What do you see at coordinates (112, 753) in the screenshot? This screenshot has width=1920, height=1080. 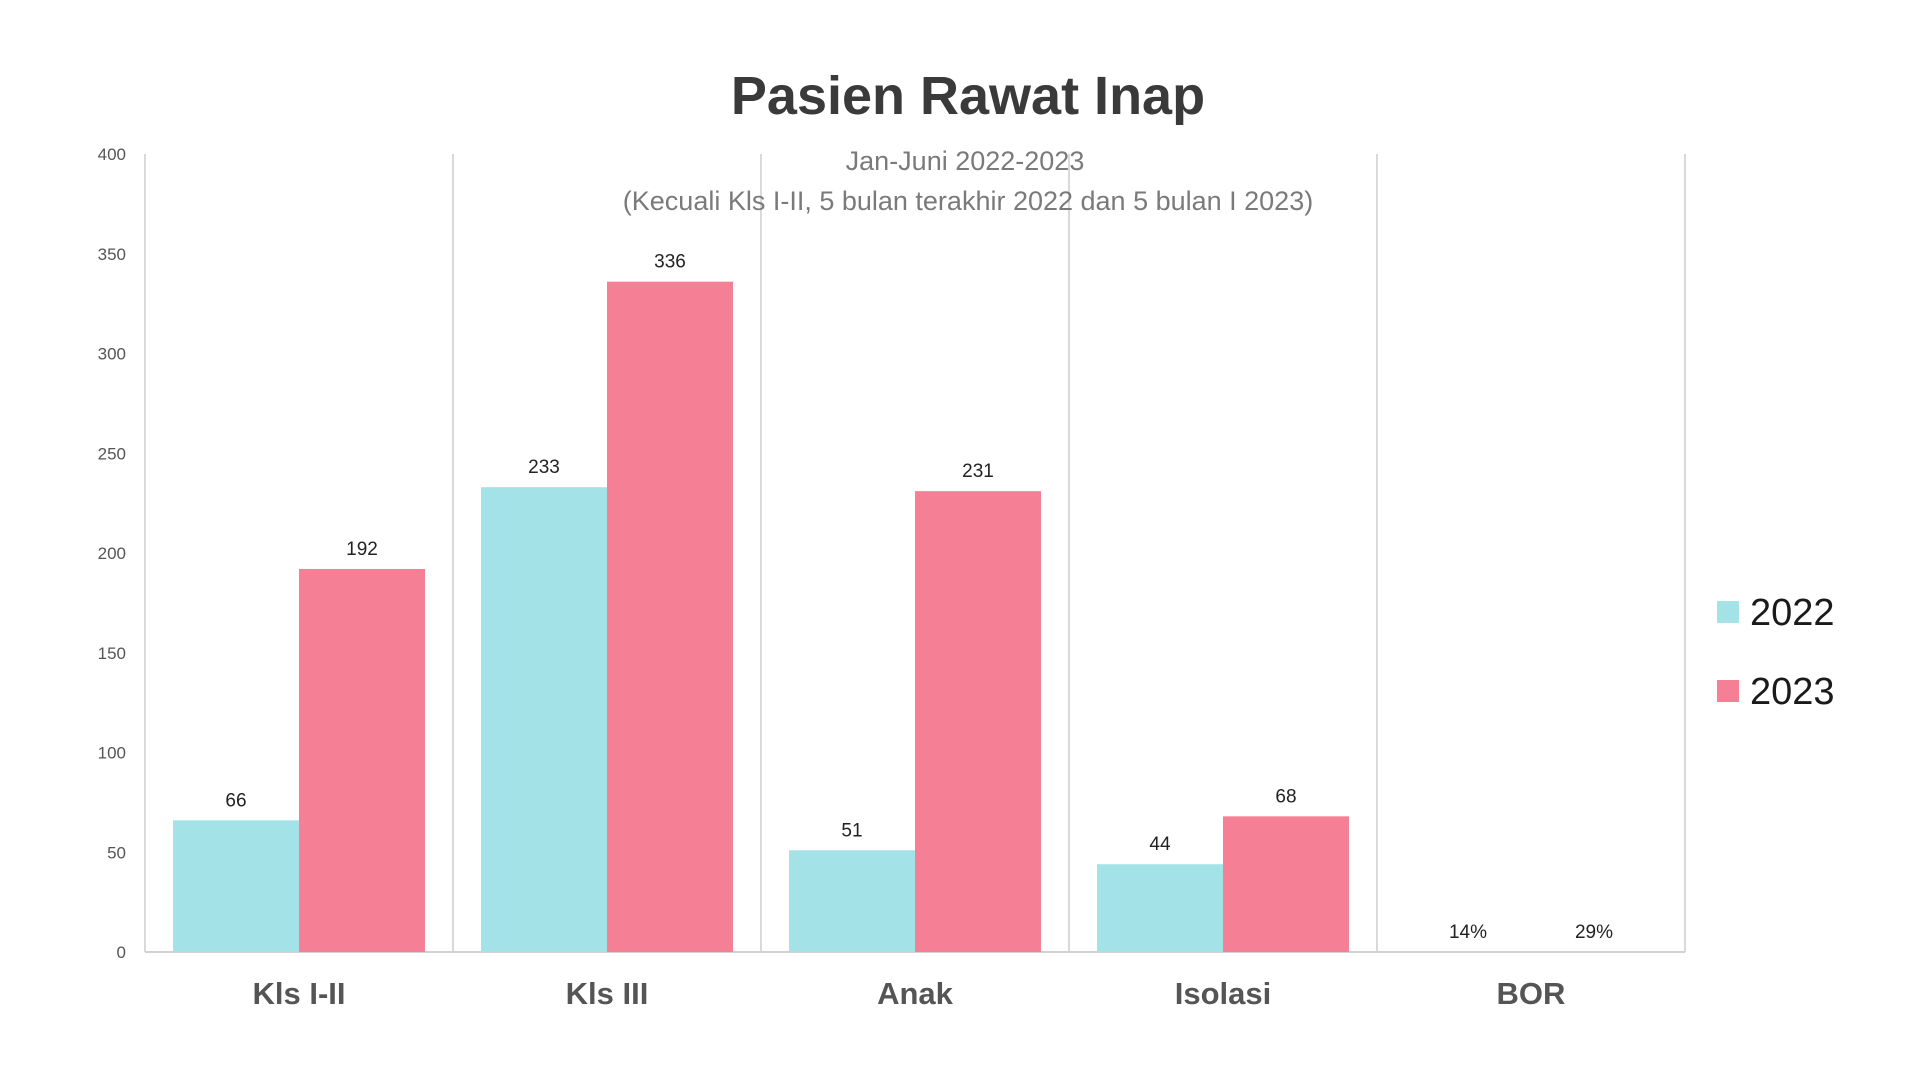 I see `y-tick-label: 100` at bounding box center [112, 753].